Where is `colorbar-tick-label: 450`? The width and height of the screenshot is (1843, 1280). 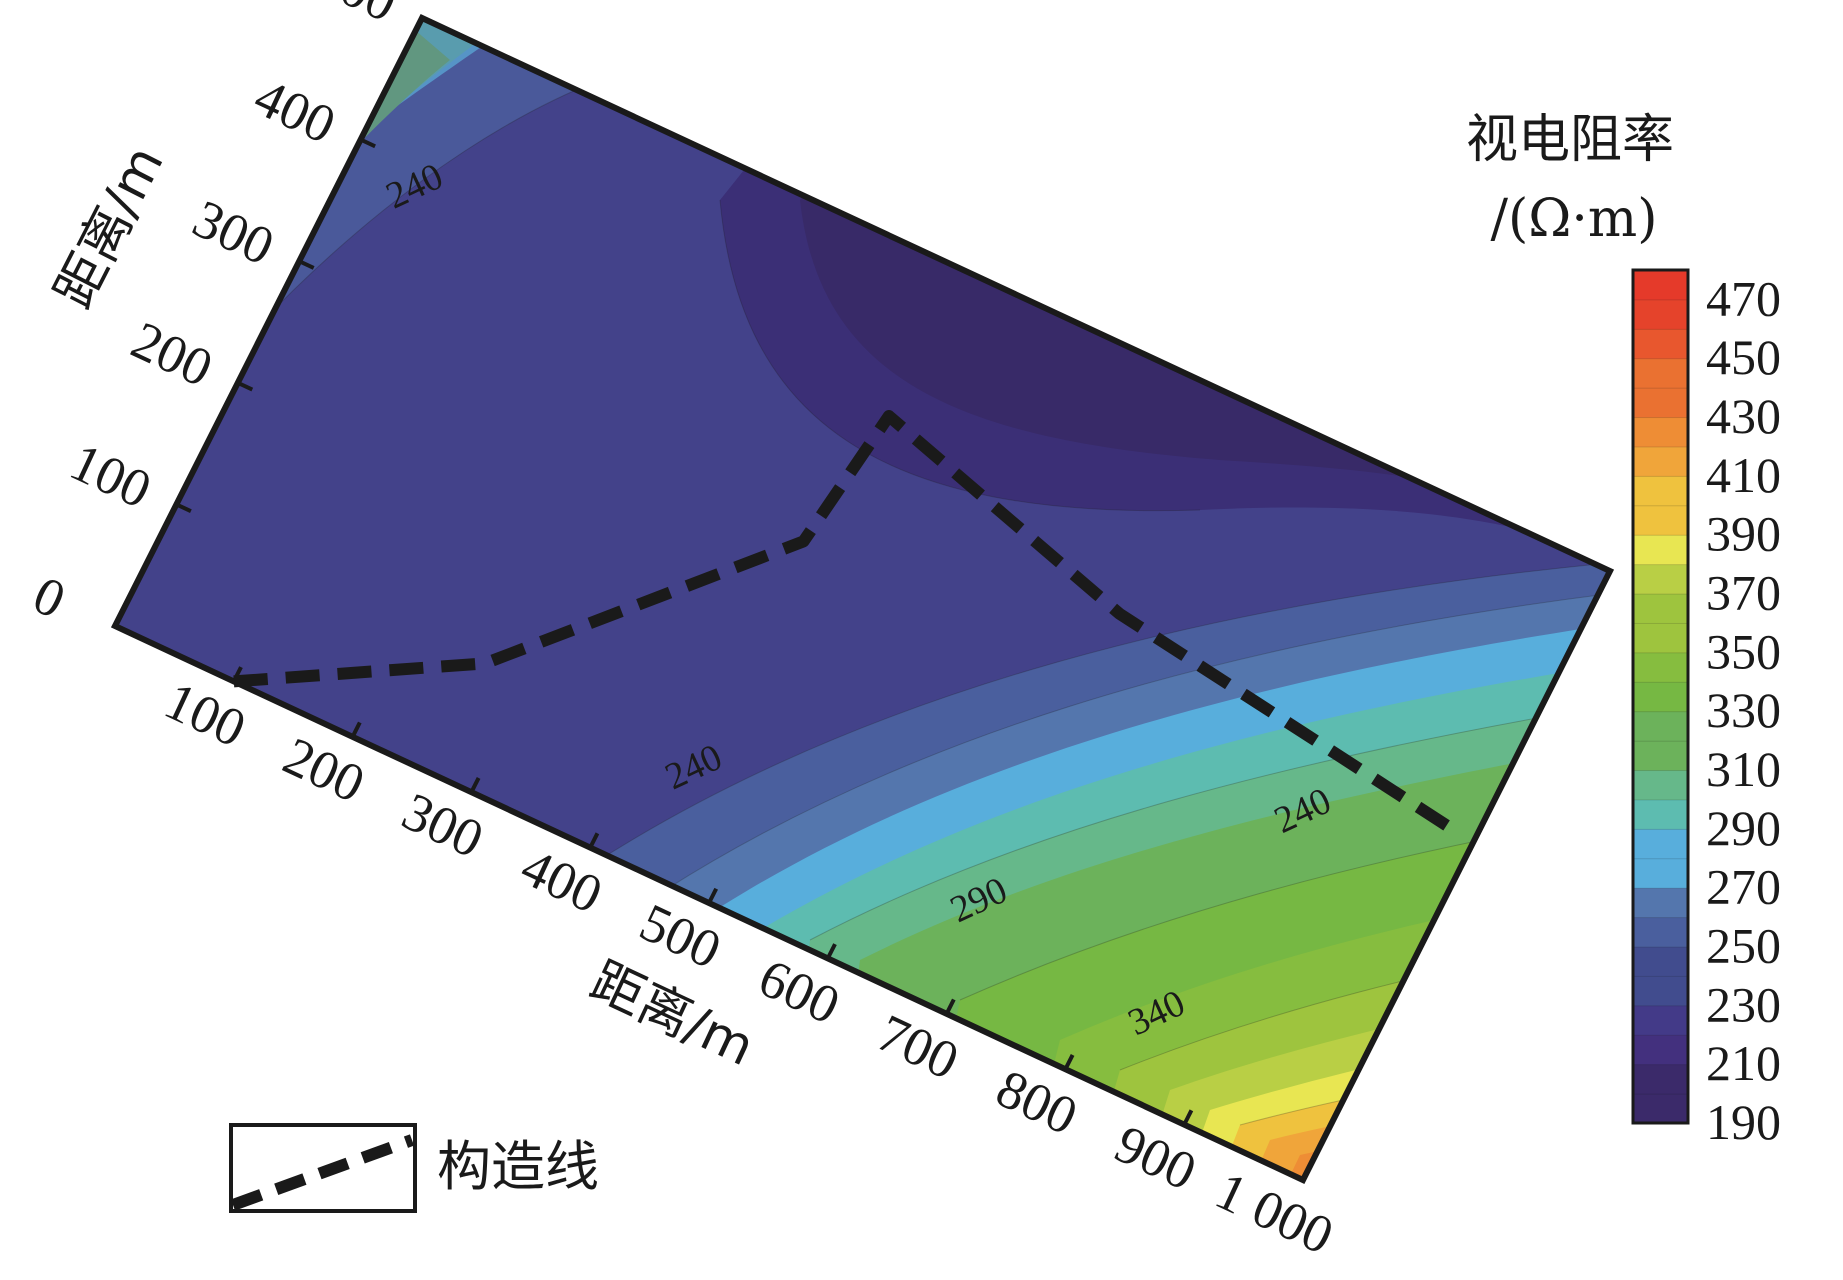 colorbar-tick-label: 450 is located at coordinates (1743, 357).